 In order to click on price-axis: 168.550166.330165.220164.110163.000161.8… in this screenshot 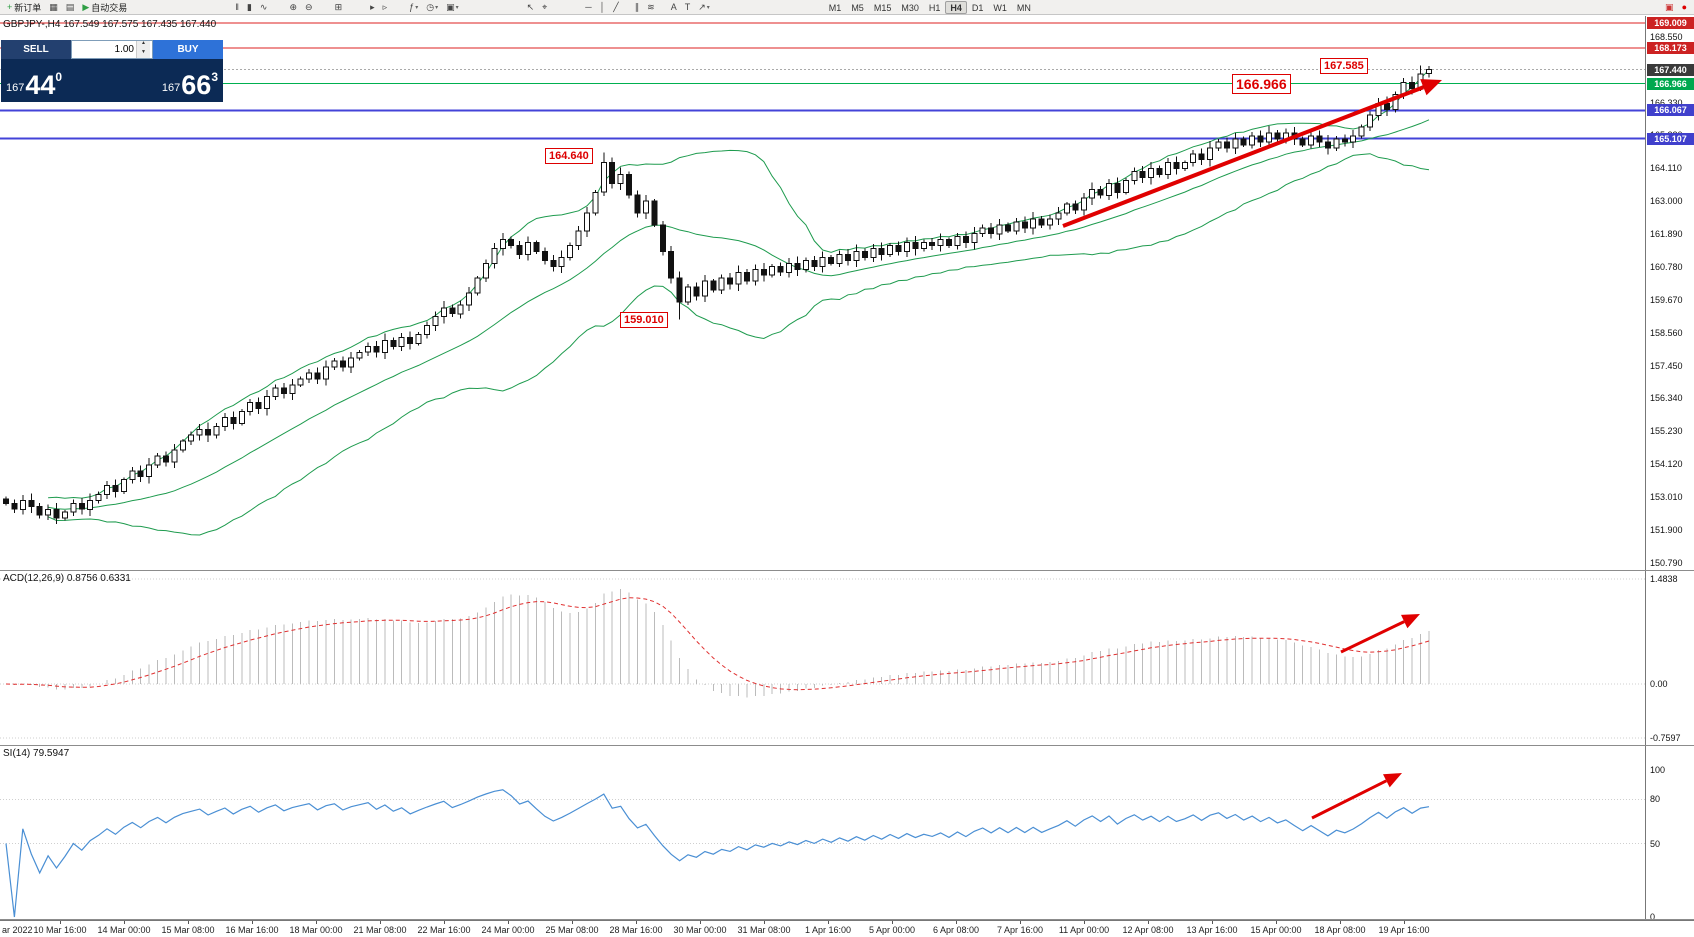, I will do `click(1669, 469)`.